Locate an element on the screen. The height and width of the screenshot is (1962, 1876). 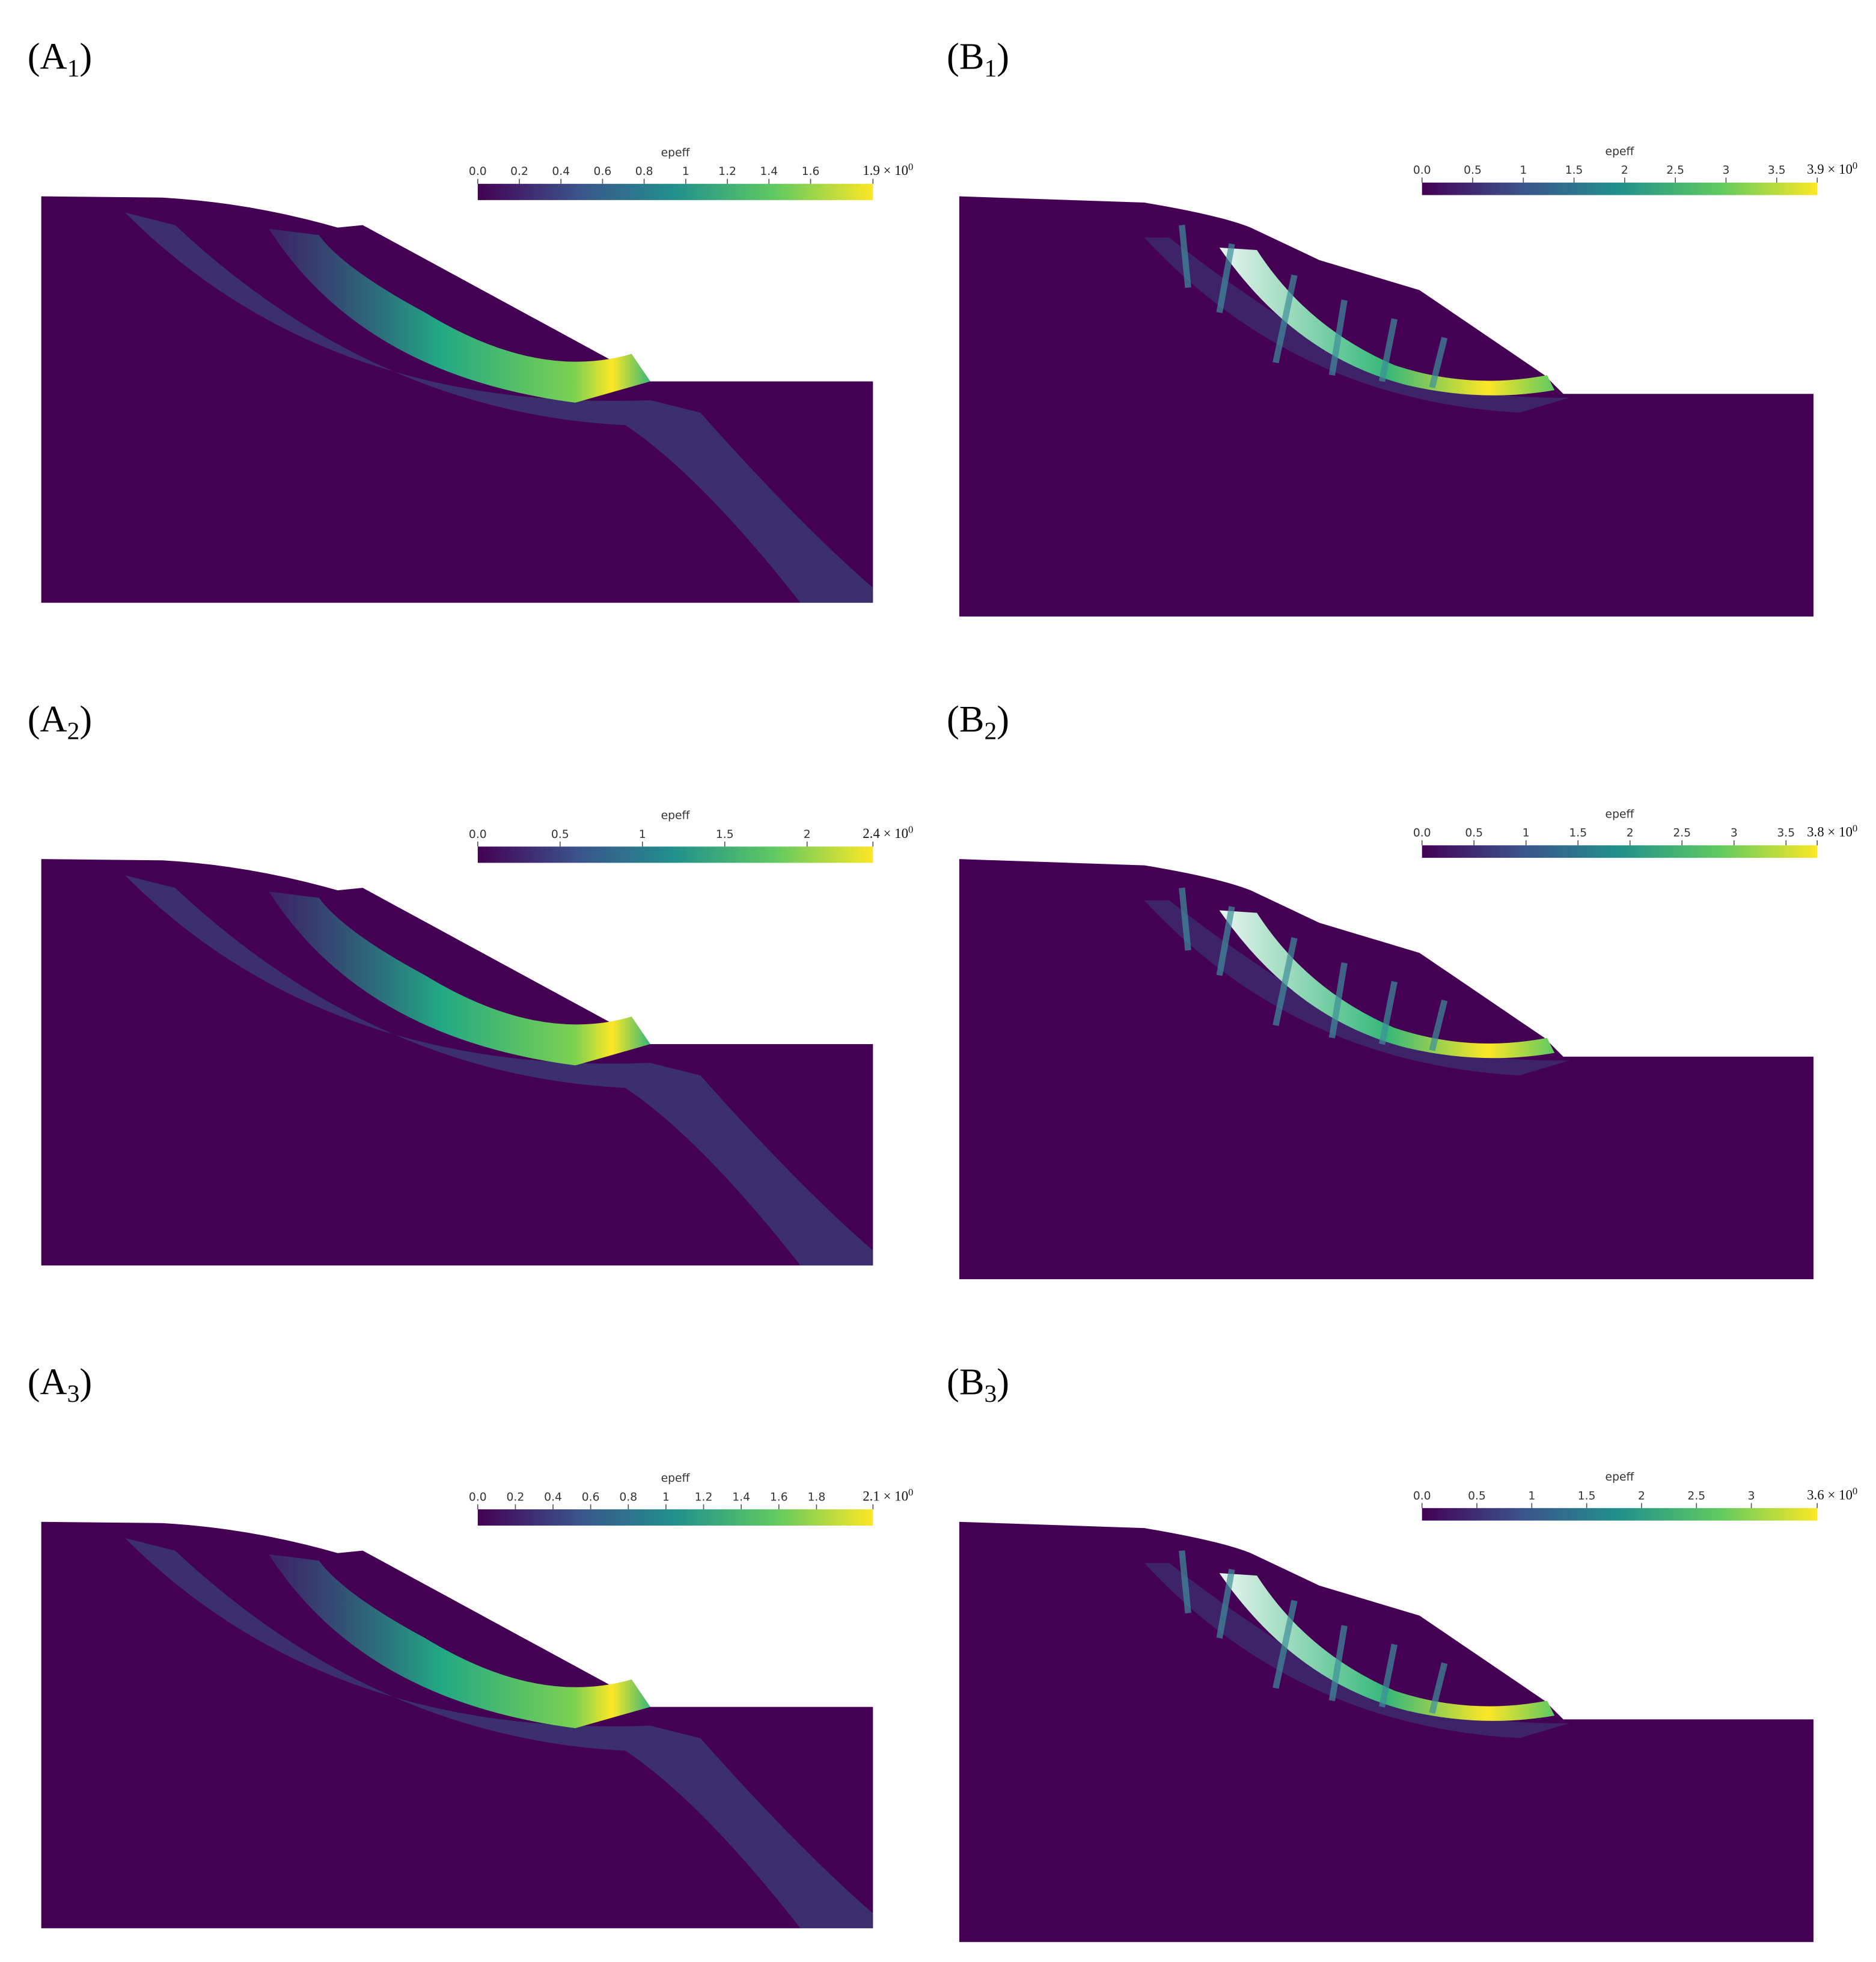
max-mantissa: 3.6 × 10 is located at coordinates (1830, 1494).